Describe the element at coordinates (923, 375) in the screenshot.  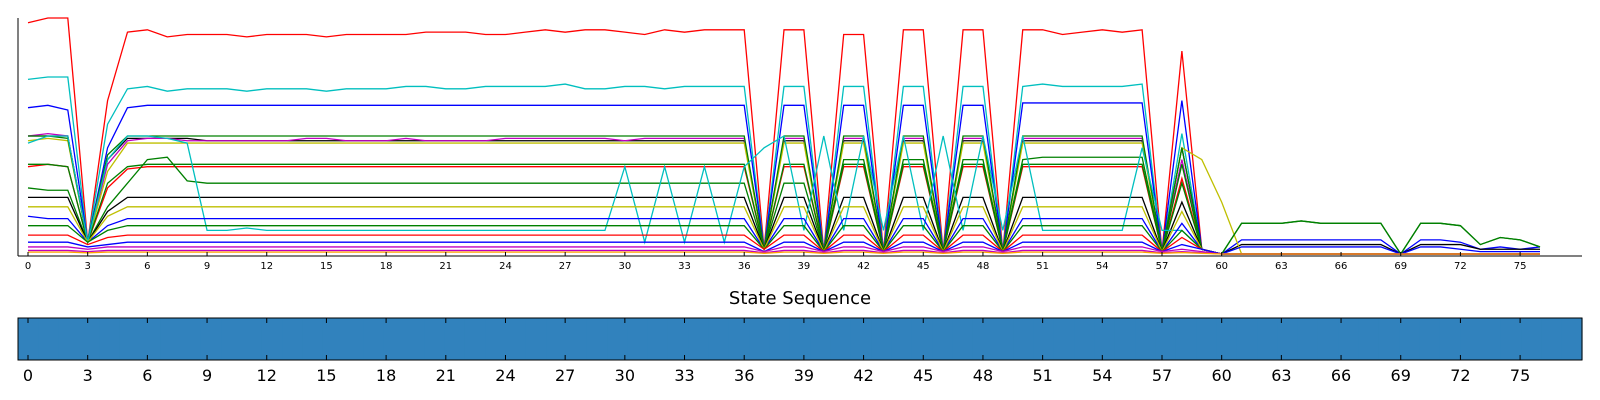
I see `state-tick-label: 45` at that location.